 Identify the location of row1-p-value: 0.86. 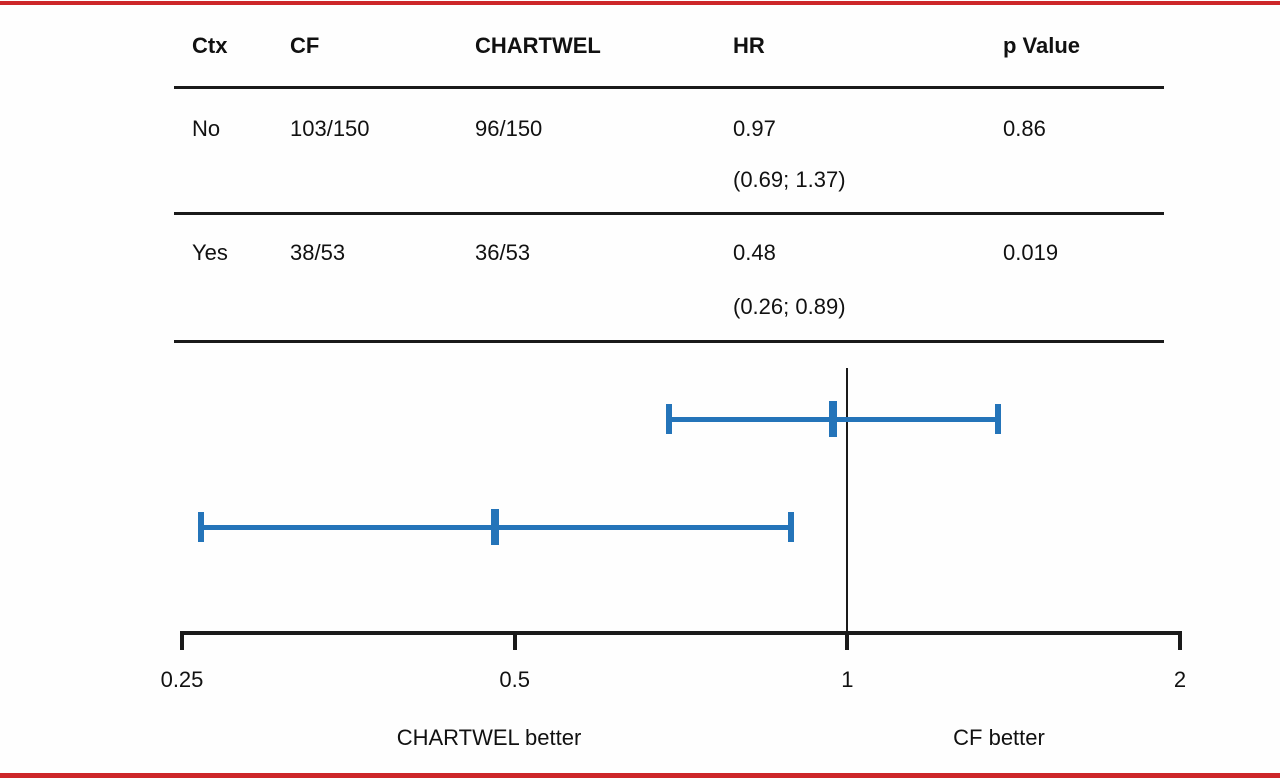
(1024, 128).